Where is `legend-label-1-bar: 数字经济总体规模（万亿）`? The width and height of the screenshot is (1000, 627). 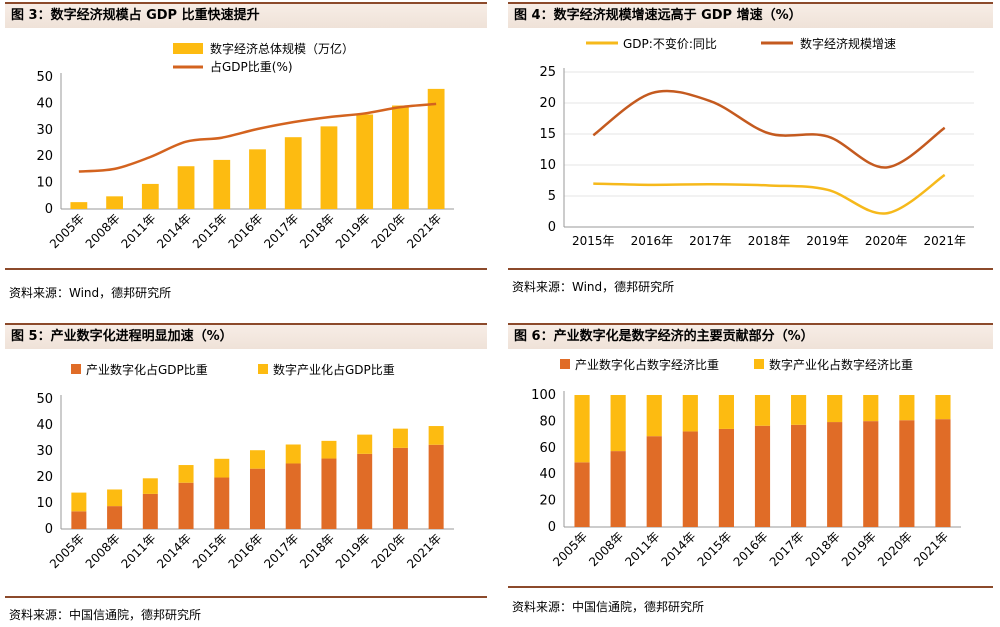
legend-label-1-bar: 数字经济总体规模（万亿） is located at coordinates (282, 48).